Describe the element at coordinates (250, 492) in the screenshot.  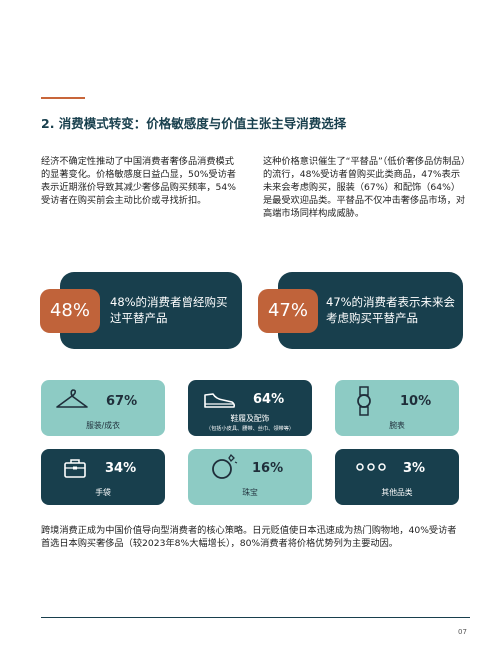
I see `category-label: 珠宝` at that location.